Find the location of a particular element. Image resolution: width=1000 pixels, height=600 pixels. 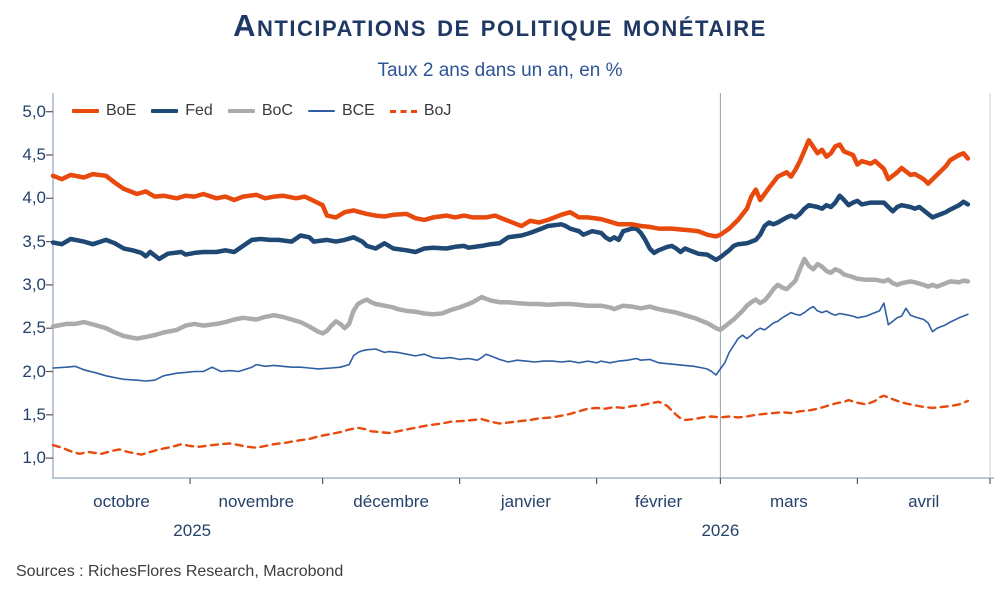

y-axis-tick-label: 2,5 is located at coordinates (34, 328).